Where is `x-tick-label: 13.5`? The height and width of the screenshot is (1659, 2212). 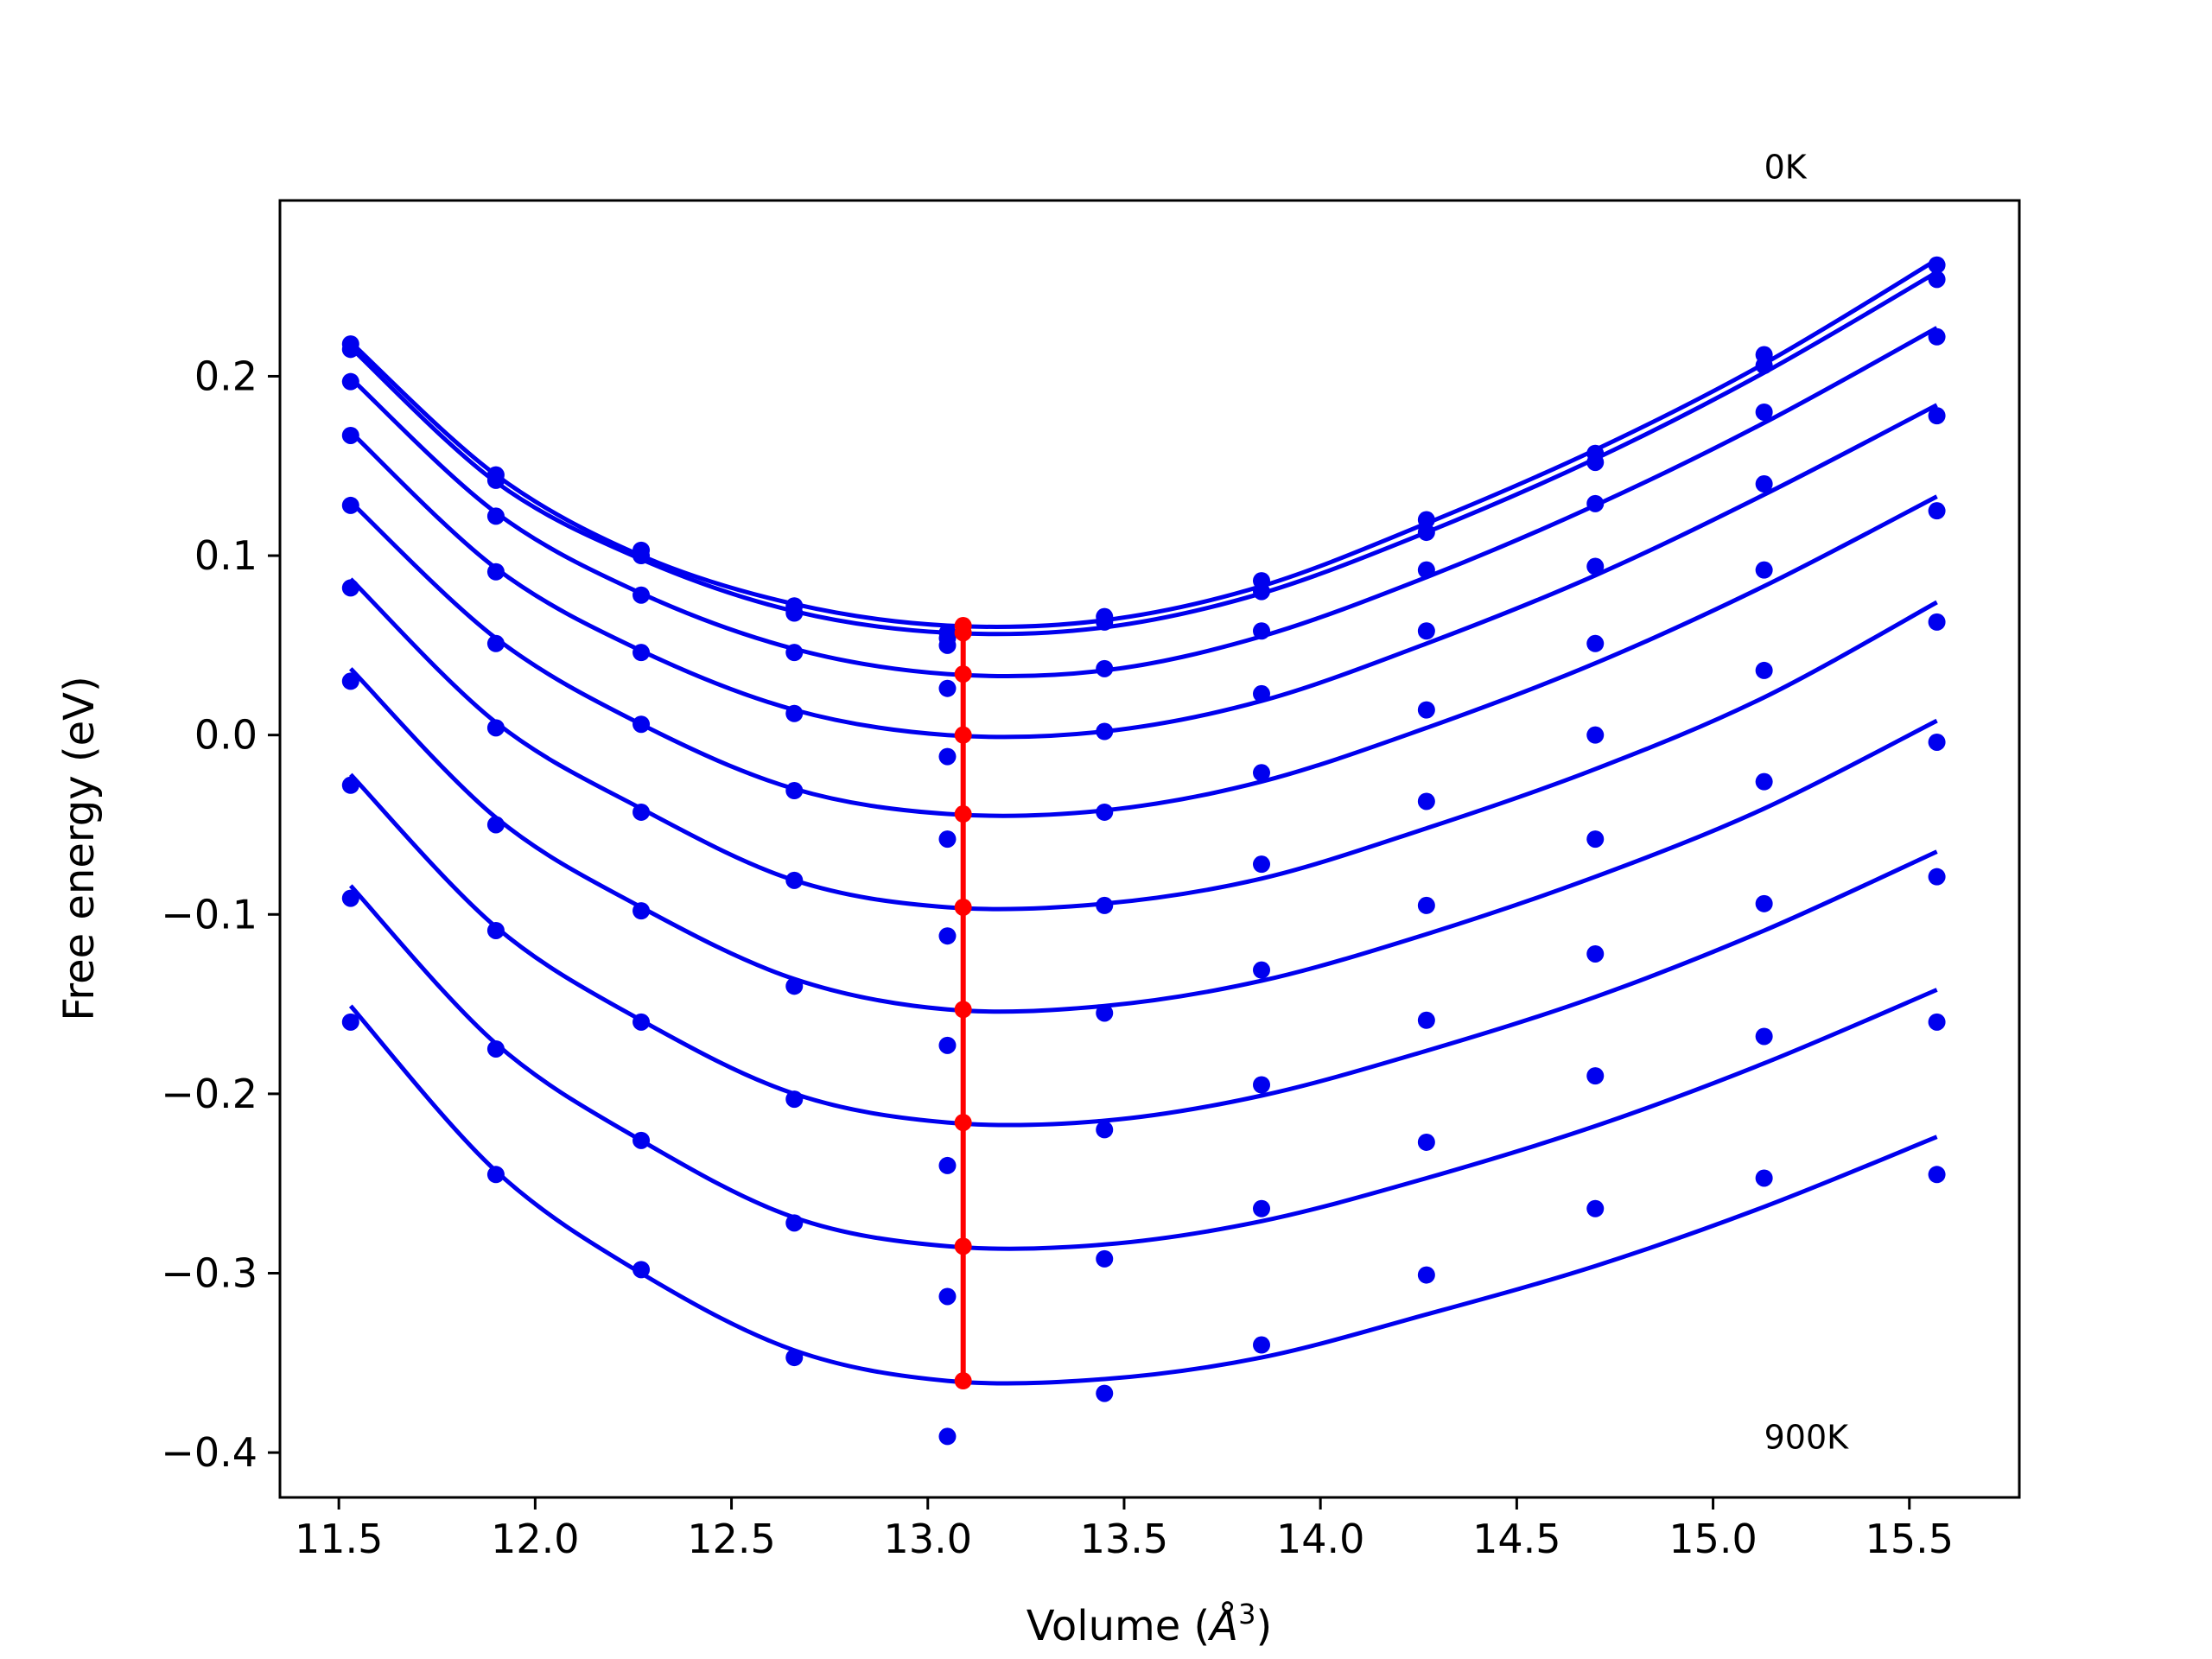
x-tick-label: 13.5 is located at coordinates (1124, 1539).